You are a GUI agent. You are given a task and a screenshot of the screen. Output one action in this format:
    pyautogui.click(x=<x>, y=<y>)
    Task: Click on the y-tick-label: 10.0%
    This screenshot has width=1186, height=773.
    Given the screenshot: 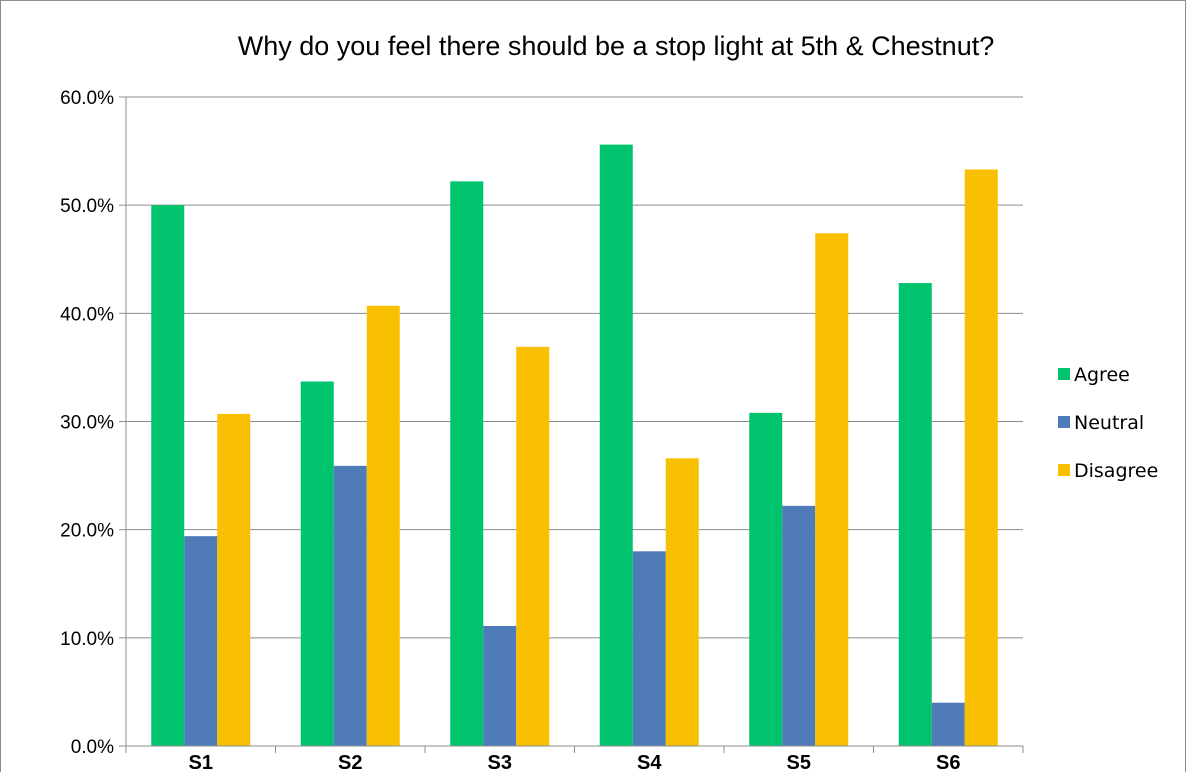 What is the action you would take?
    pyautogui.click(x=87, y=639)
    